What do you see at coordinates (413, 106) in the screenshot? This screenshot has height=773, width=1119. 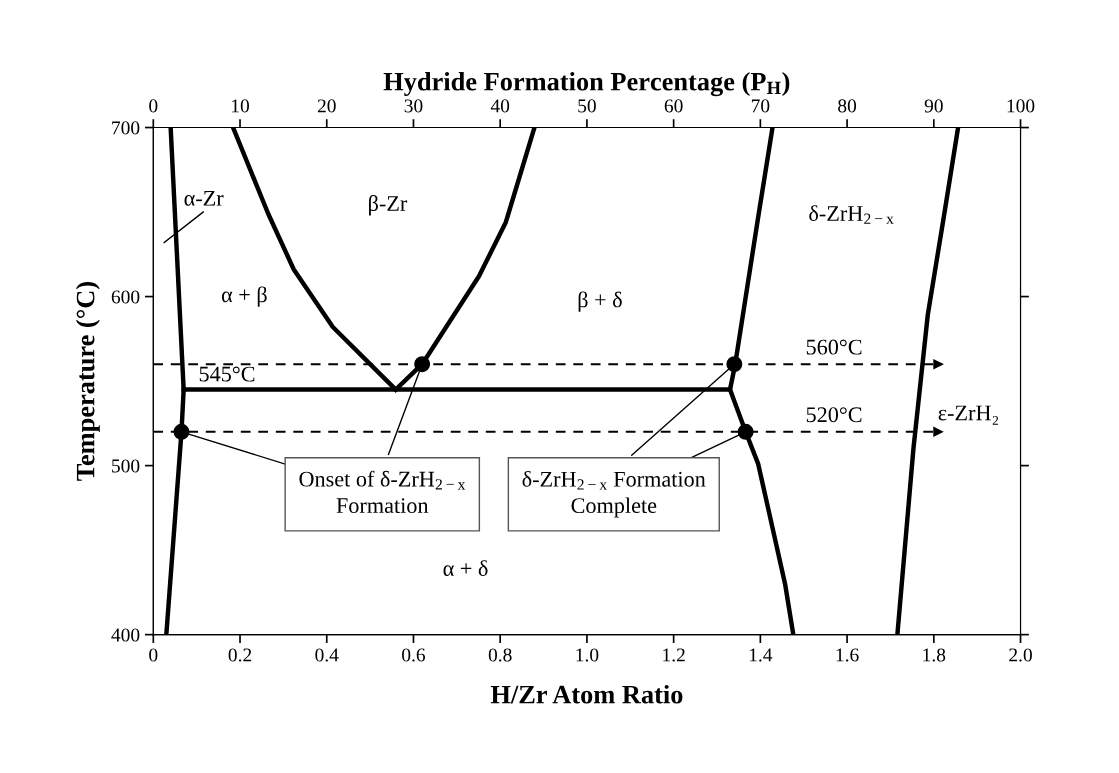 I see `x2-tick-label: 30` at bounding box center [413, 106].